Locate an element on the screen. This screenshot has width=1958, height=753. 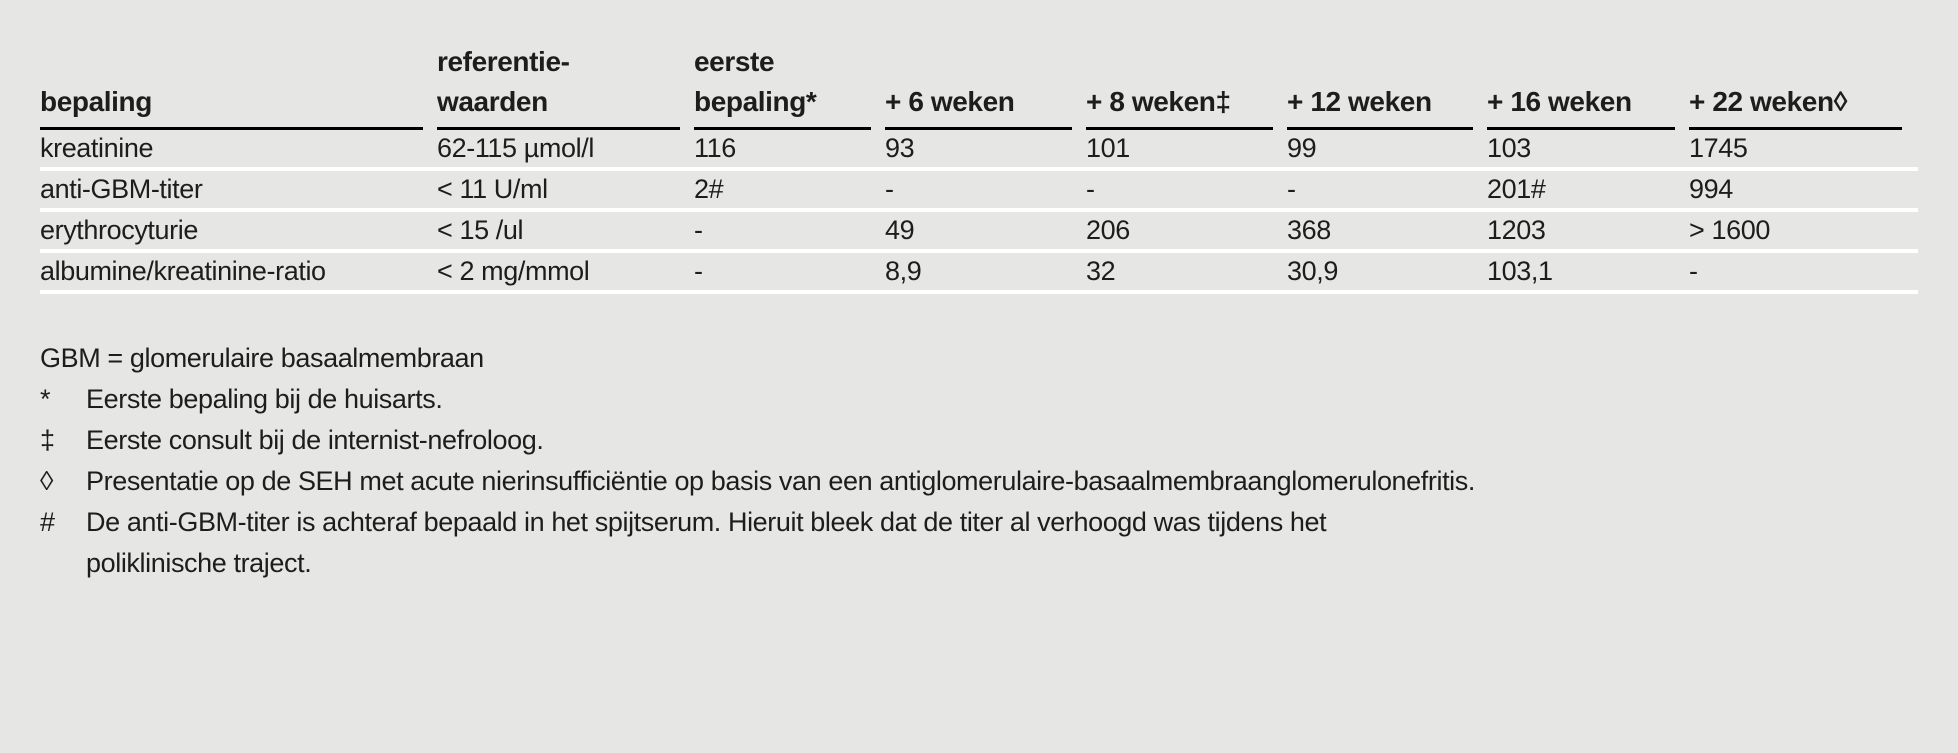
value-12-weken: - is located at coordinates (1291, 189).